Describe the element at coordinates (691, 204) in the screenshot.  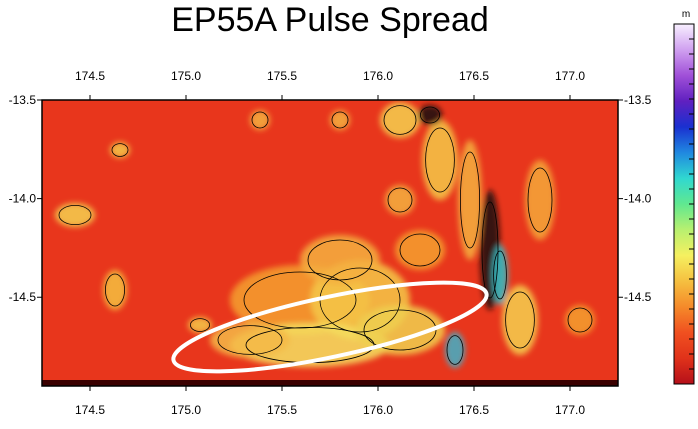
I see `colorbar-ticks` at that location.